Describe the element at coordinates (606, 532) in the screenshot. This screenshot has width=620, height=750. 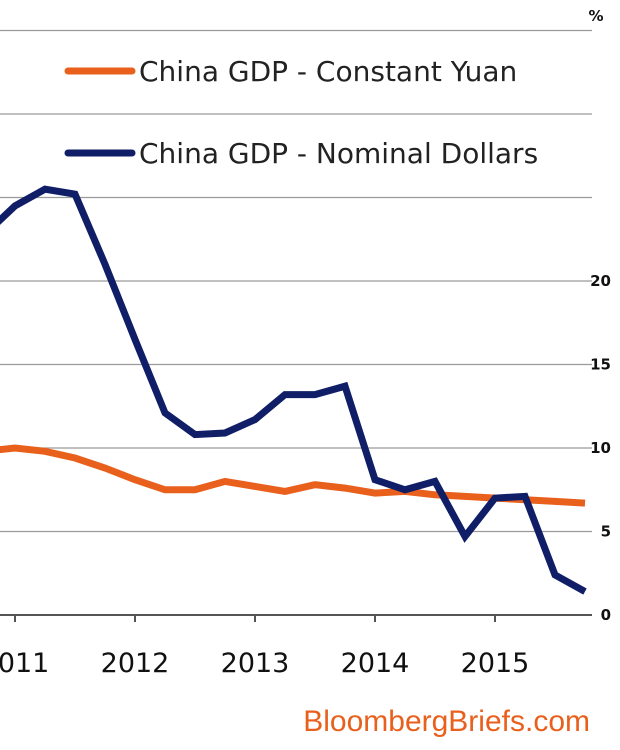
I see `y-tick-label: 5` at that location.